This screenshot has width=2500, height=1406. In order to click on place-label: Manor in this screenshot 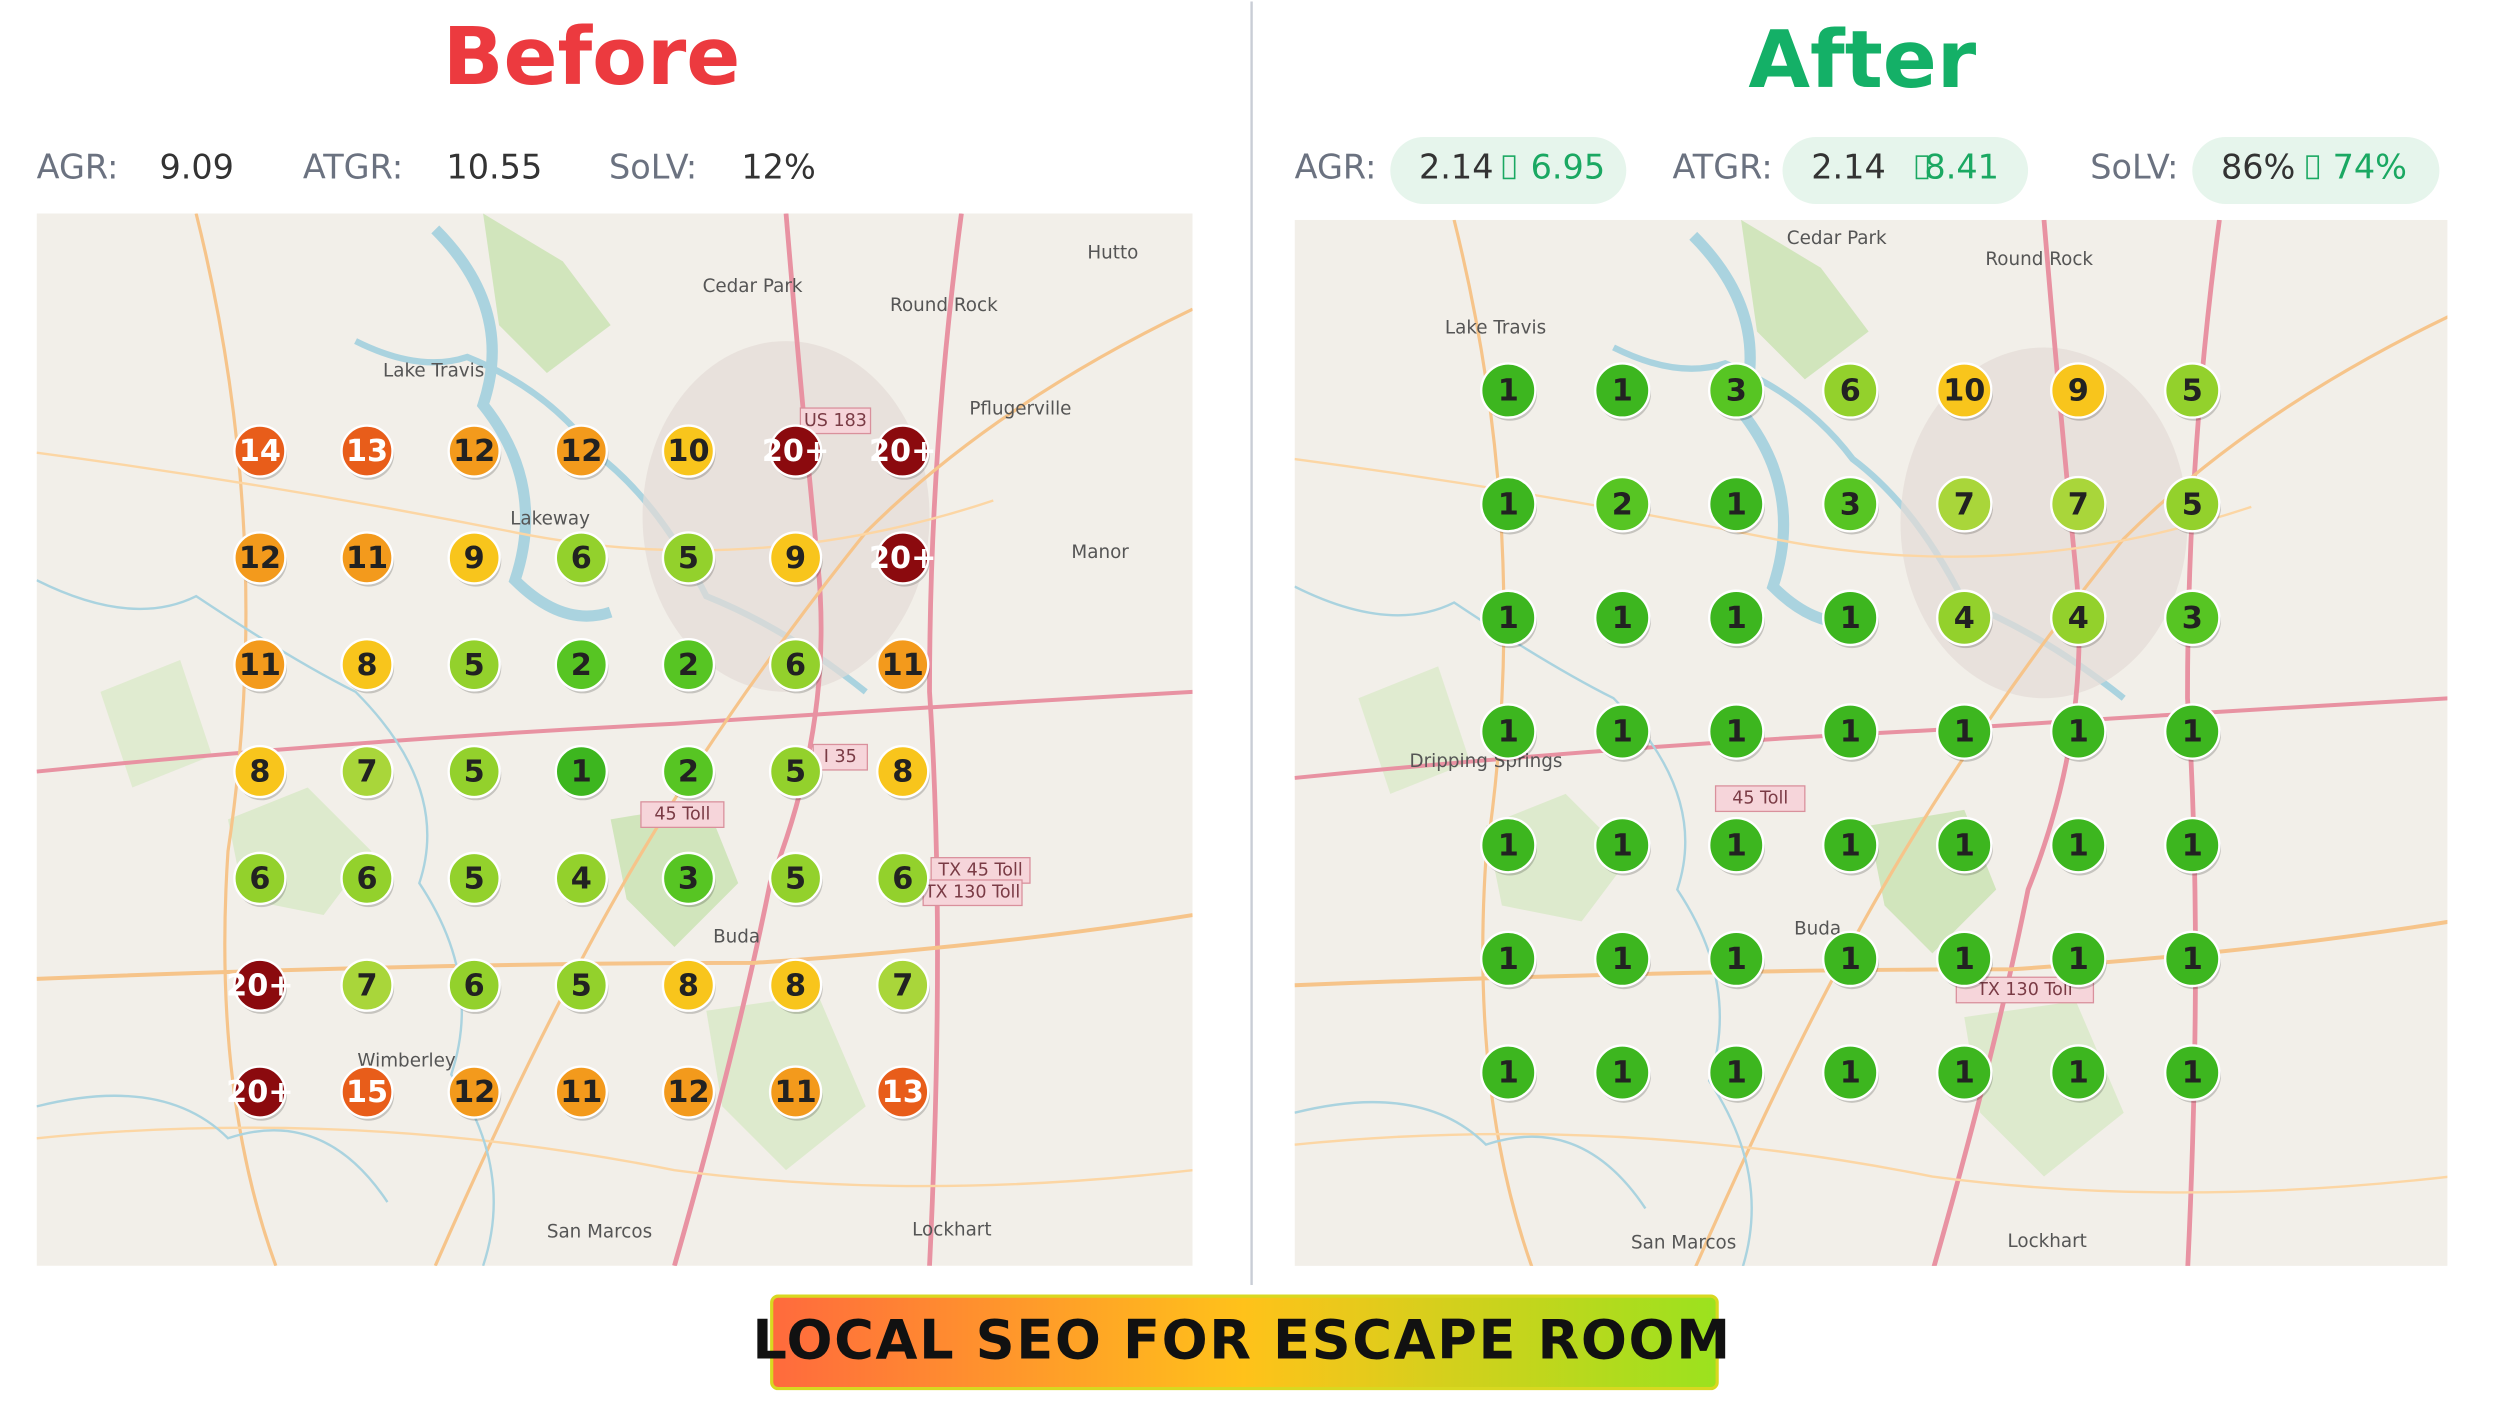, I will do `click(1100, 552)`.